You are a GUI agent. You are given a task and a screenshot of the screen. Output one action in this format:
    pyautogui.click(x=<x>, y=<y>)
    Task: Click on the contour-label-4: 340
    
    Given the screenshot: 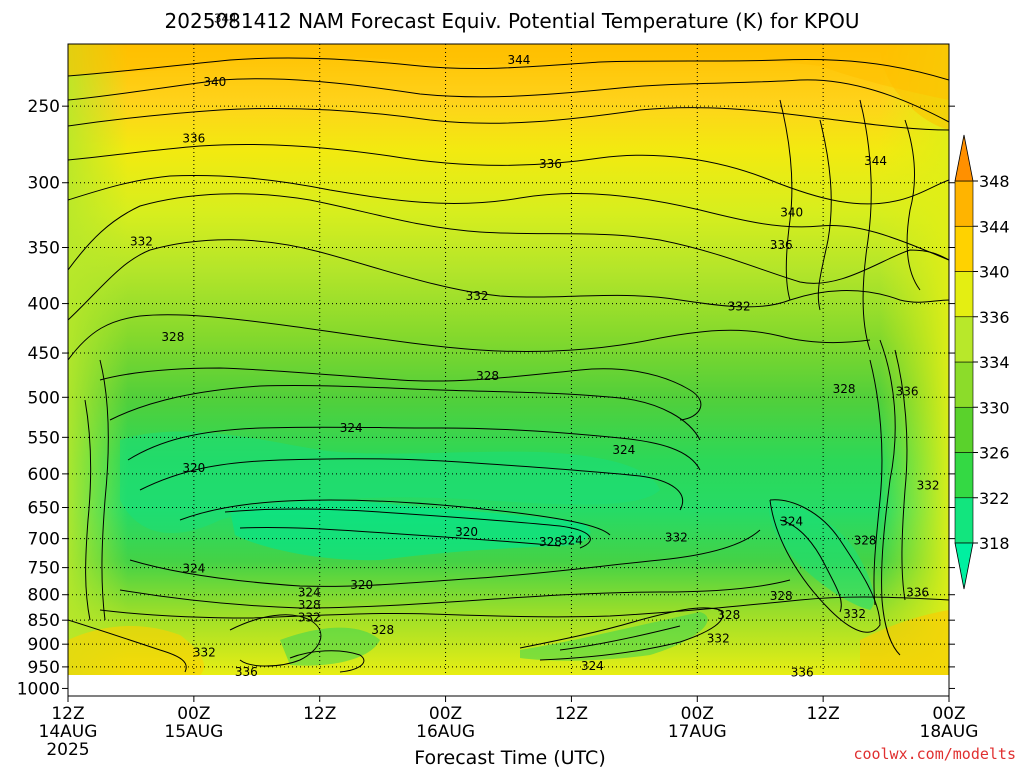 What is the action you would take?
    pyautogui.click(x=791, y=212)
    